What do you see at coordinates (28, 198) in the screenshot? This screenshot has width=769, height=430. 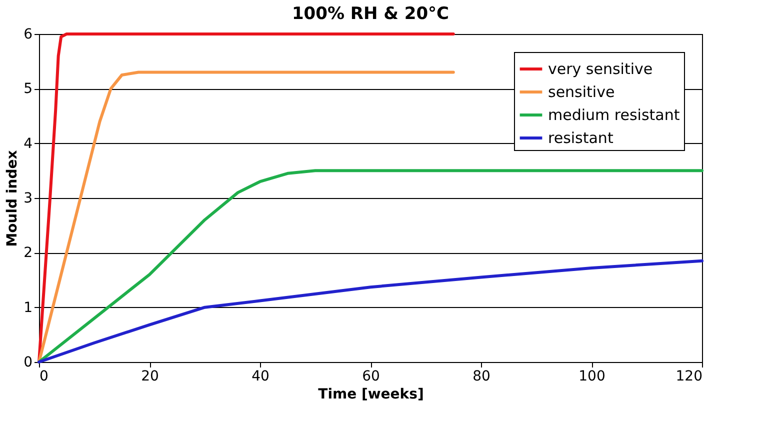 I see `y-tick-label: 3` at bounding box center [28, 198].